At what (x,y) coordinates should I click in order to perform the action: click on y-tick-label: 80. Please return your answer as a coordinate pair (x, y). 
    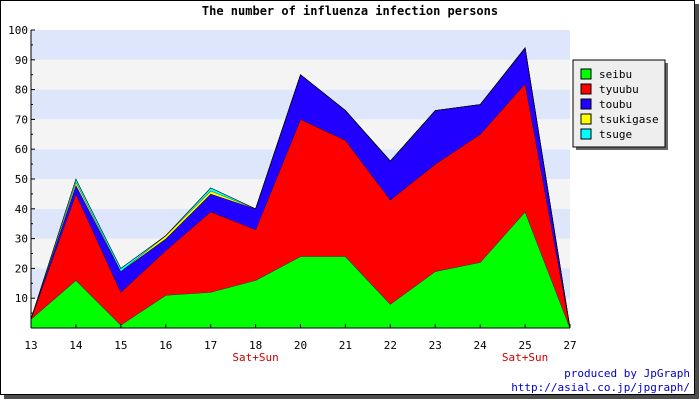
    Looking at the image, I should click on (21, 90).